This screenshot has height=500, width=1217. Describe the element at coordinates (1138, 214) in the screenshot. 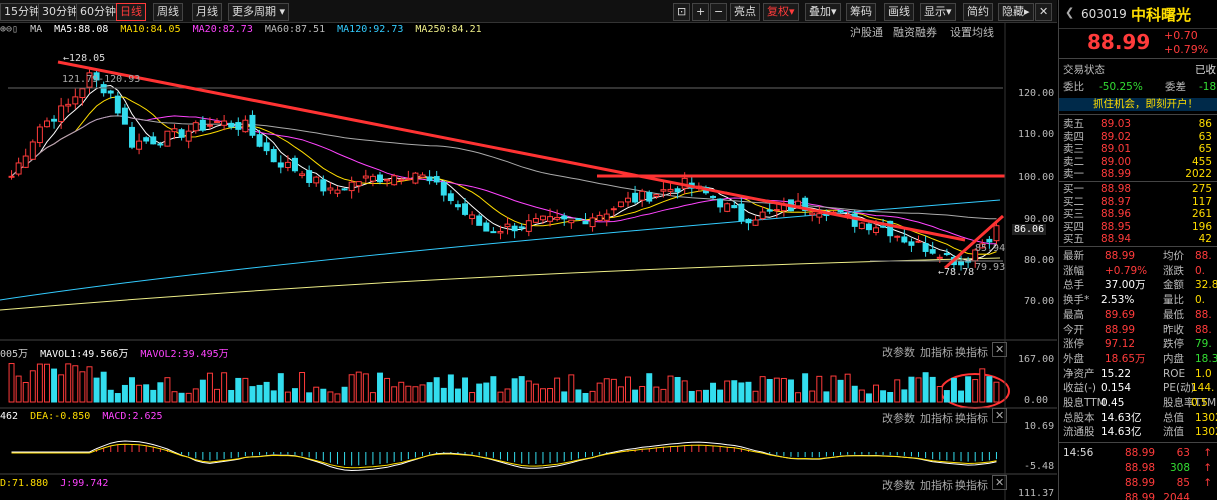

I see `bid-level: 买三 88.96 261` at that location.